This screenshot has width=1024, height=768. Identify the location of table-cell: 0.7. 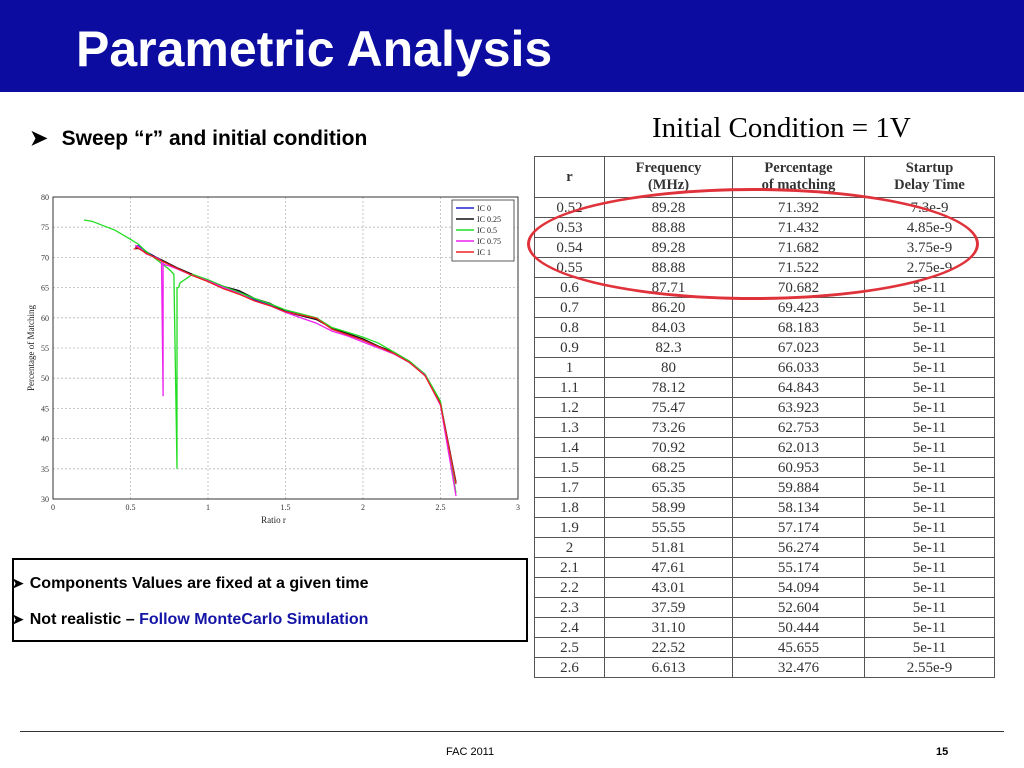
(569, 307).